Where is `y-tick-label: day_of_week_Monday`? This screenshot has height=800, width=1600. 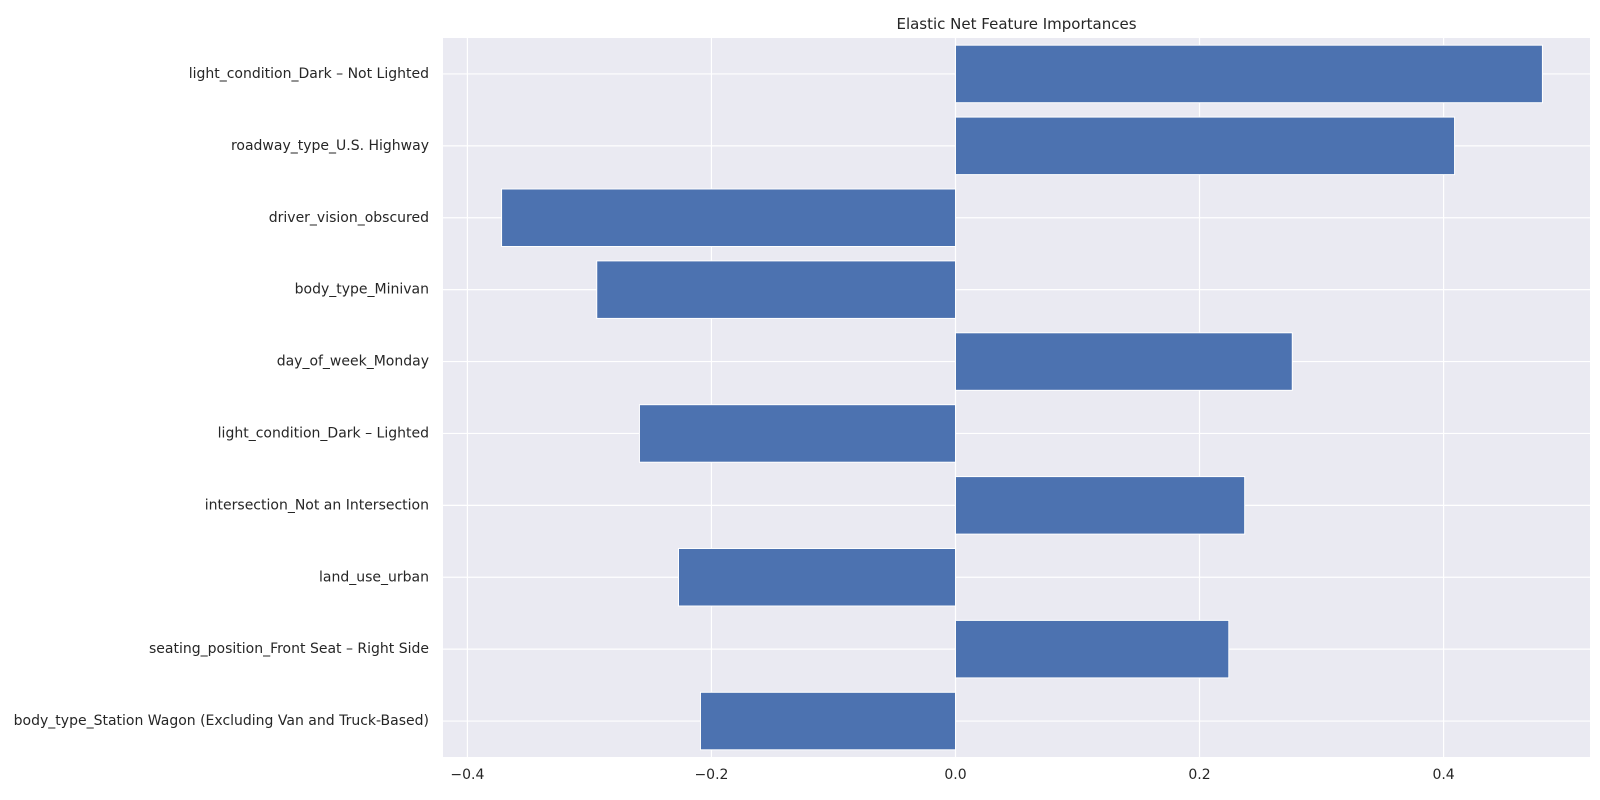 y-tick-label: day_of_week_Monday is located at coordinates (353, 362).